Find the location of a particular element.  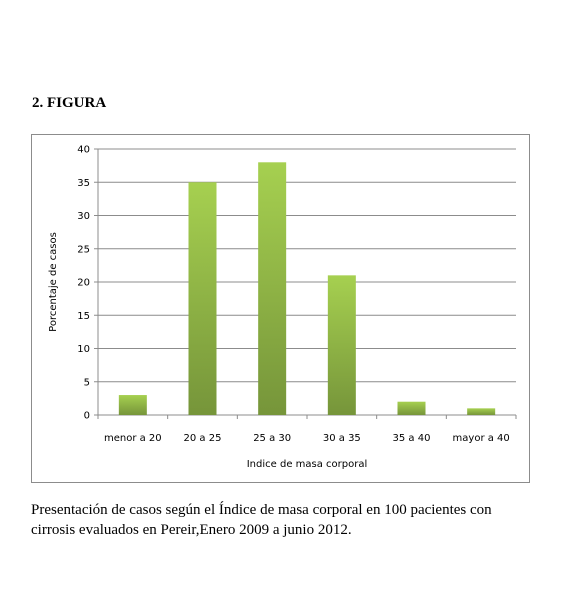

figure-heading: 2. FIGURA is located at coordinates (69, 103).